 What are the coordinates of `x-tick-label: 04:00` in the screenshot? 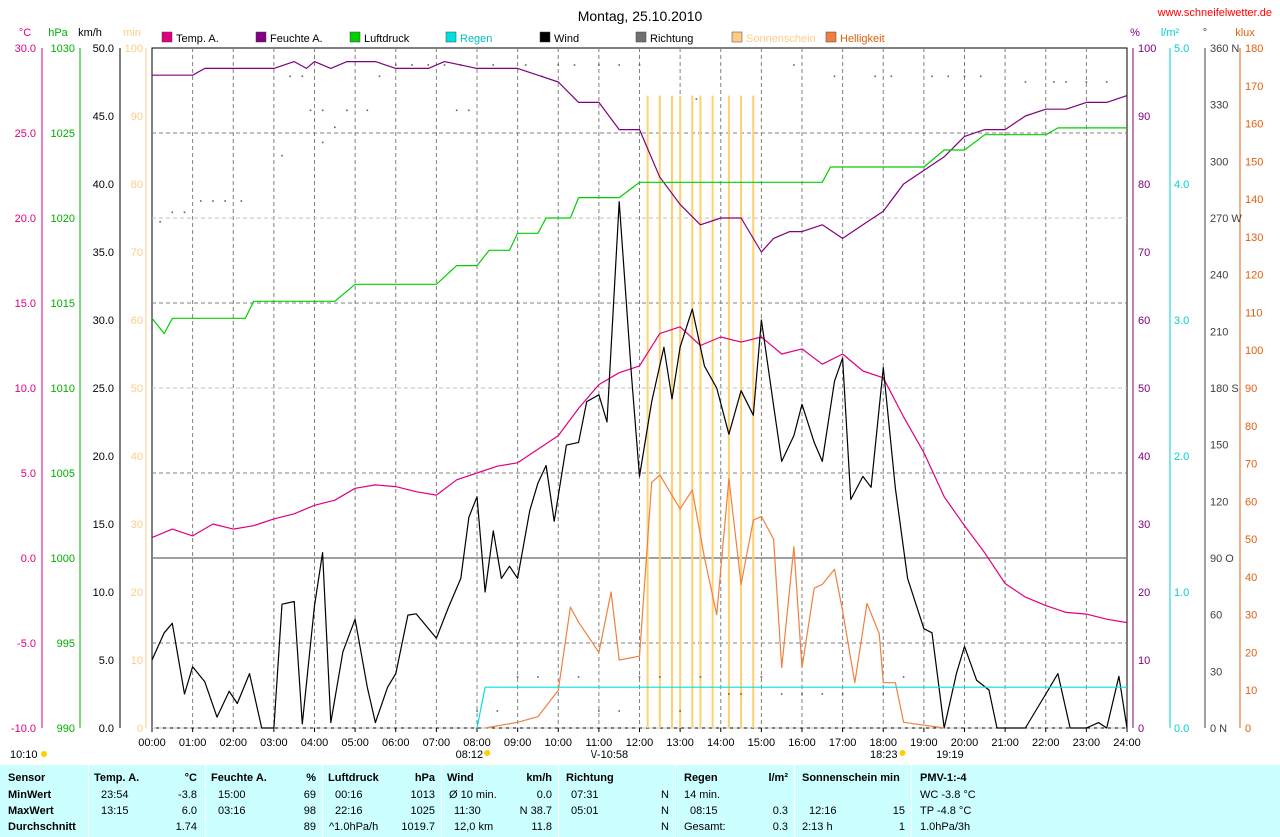 It's located at (315, 743).